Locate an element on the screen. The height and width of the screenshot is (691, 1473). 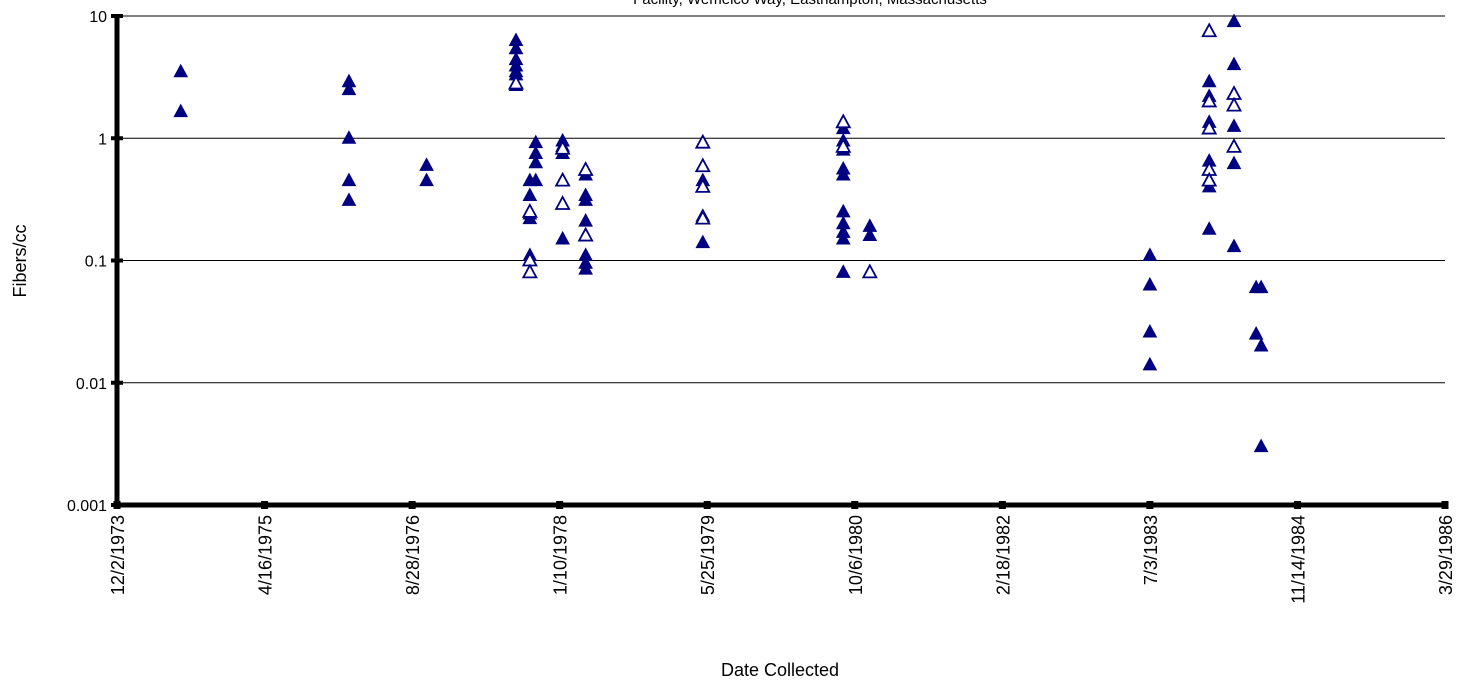
x-tick-label: 11/14/1984 is located at coordinates (1298, 559).